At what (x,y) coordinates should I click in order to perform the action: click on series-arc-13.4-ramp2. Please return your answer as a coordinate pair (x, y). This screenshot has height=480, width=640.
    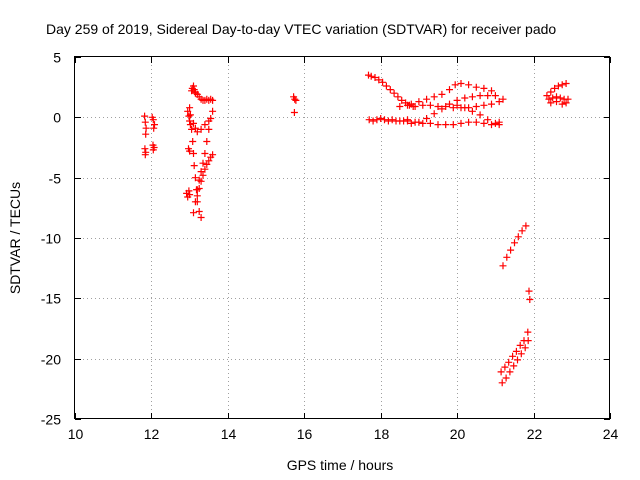
    Looking at the image, I should click on (205, 175).